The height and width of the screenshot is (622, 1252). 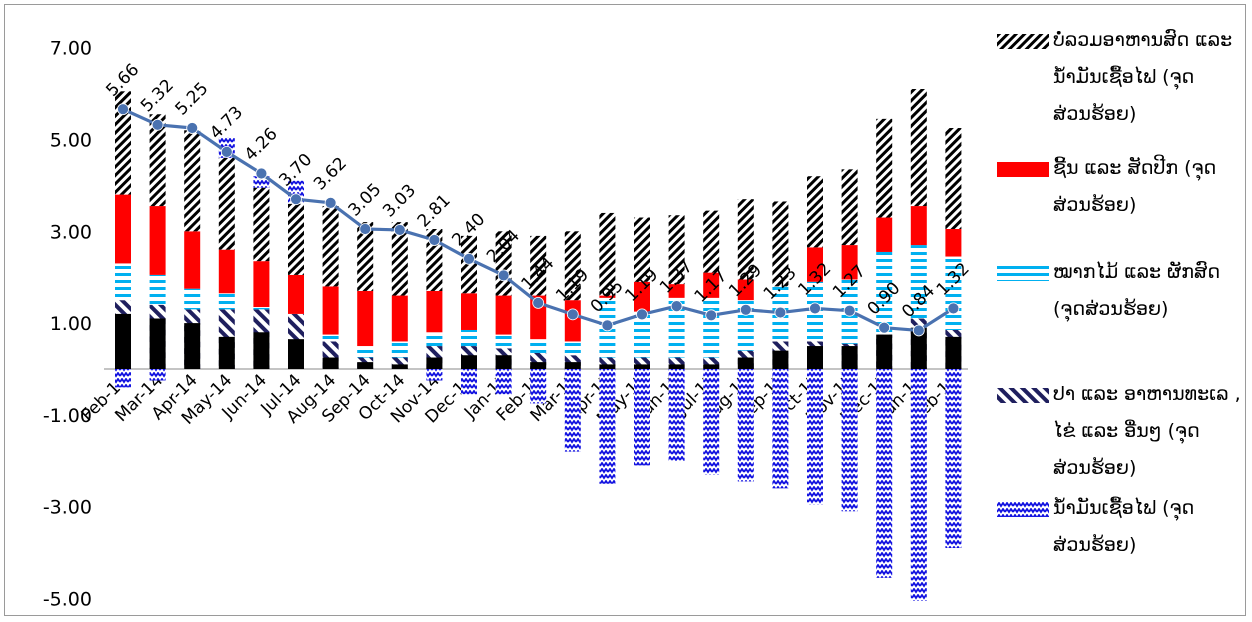 I want to click on y-tick-label: -1.00, so click(x=67, y=416).